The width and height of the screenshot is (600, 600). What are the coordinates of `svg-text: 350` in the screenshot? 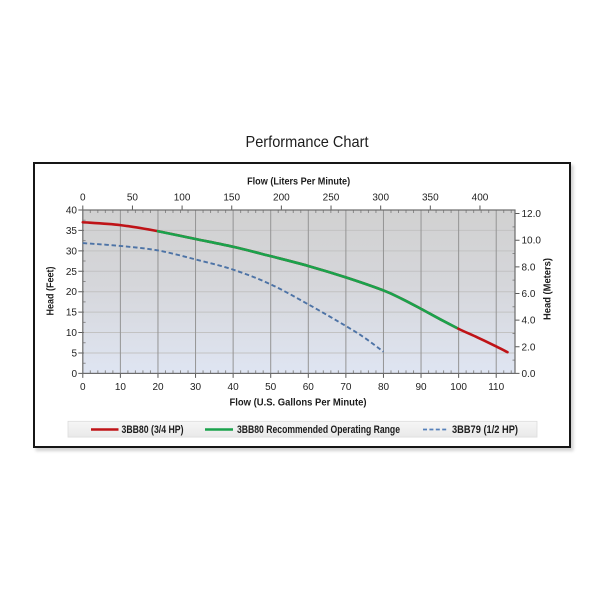 It's located at (430, 198).